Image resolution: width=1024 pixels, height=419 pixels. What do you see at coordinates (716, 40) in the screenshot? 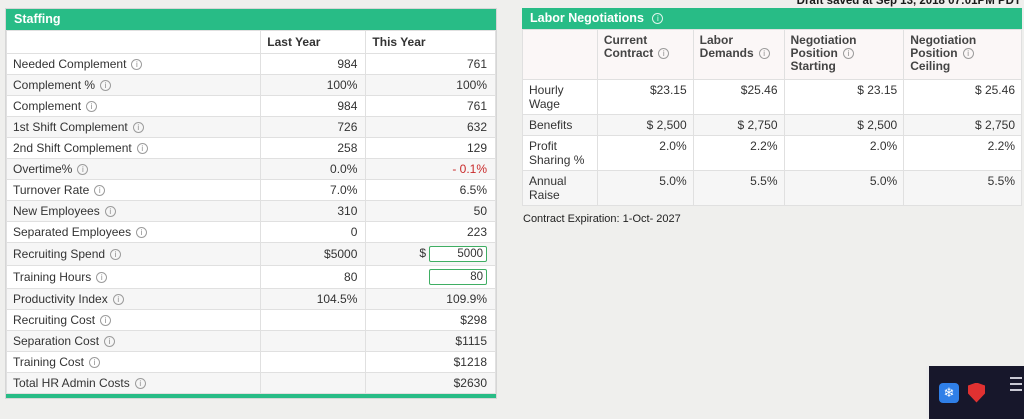
I see `labor-col-line: Labor` at bounding box center [716, 40].